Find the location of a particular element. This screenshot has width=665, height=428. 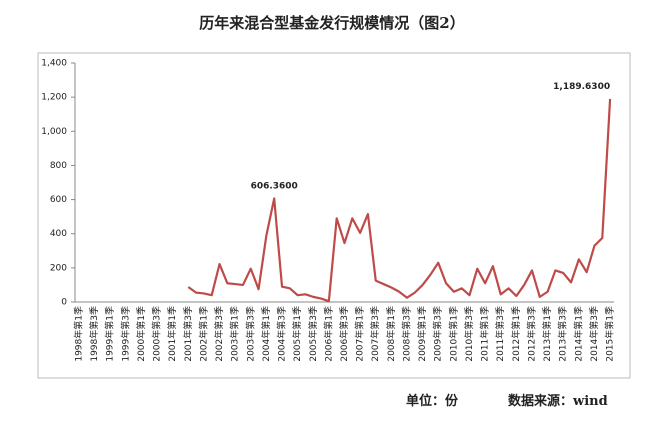

x-tick-label: 2000年第3季 is located at coordinates (157, 334).